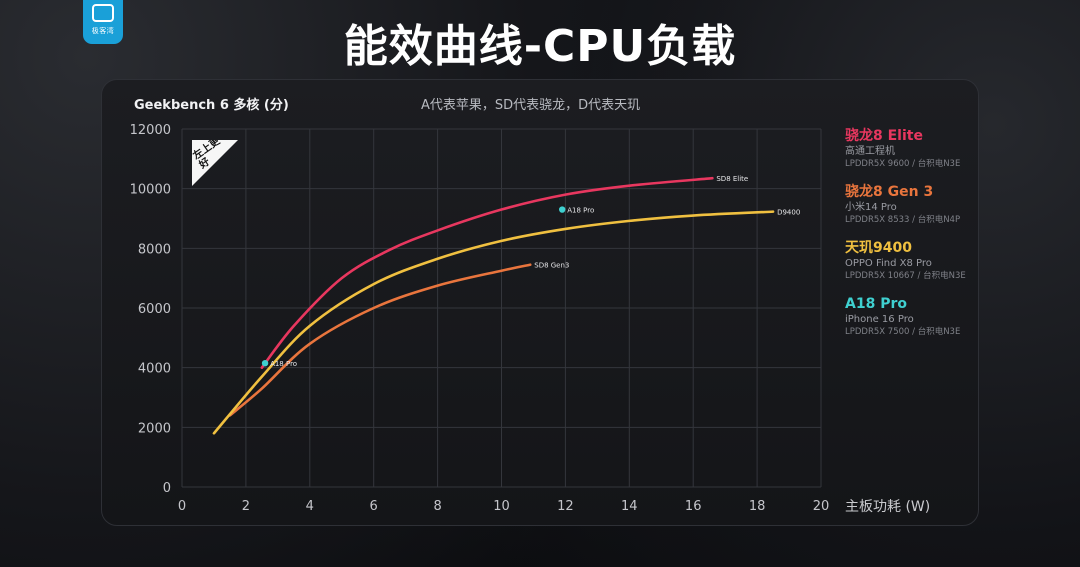  Describe the element at coordinates (757, 506) in the screenshot. I see `x-tick-label: 18` at that location.